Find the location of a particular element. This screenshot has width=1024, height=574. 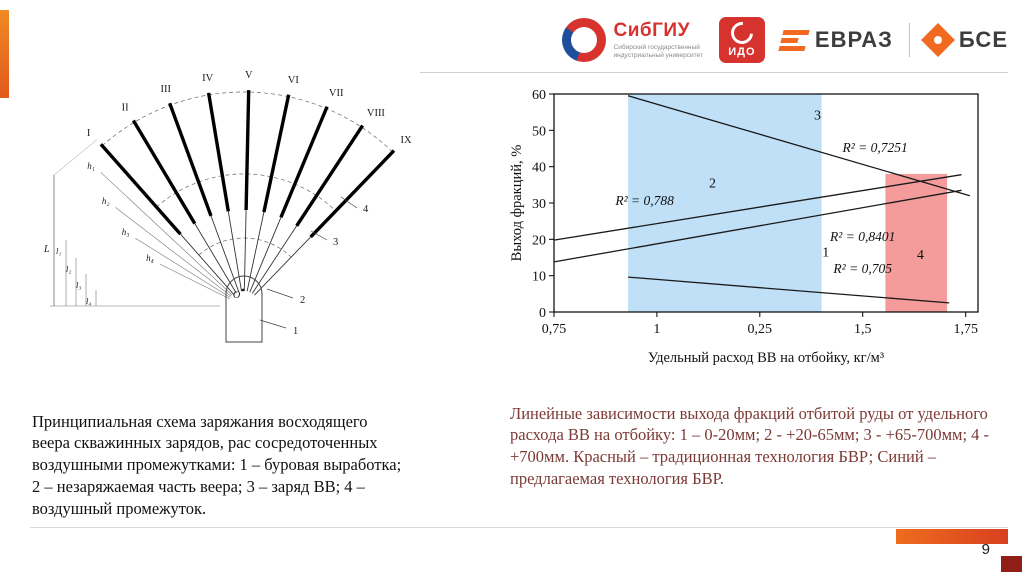

y-tick-label: 60 is located at coordinates (539, 95).